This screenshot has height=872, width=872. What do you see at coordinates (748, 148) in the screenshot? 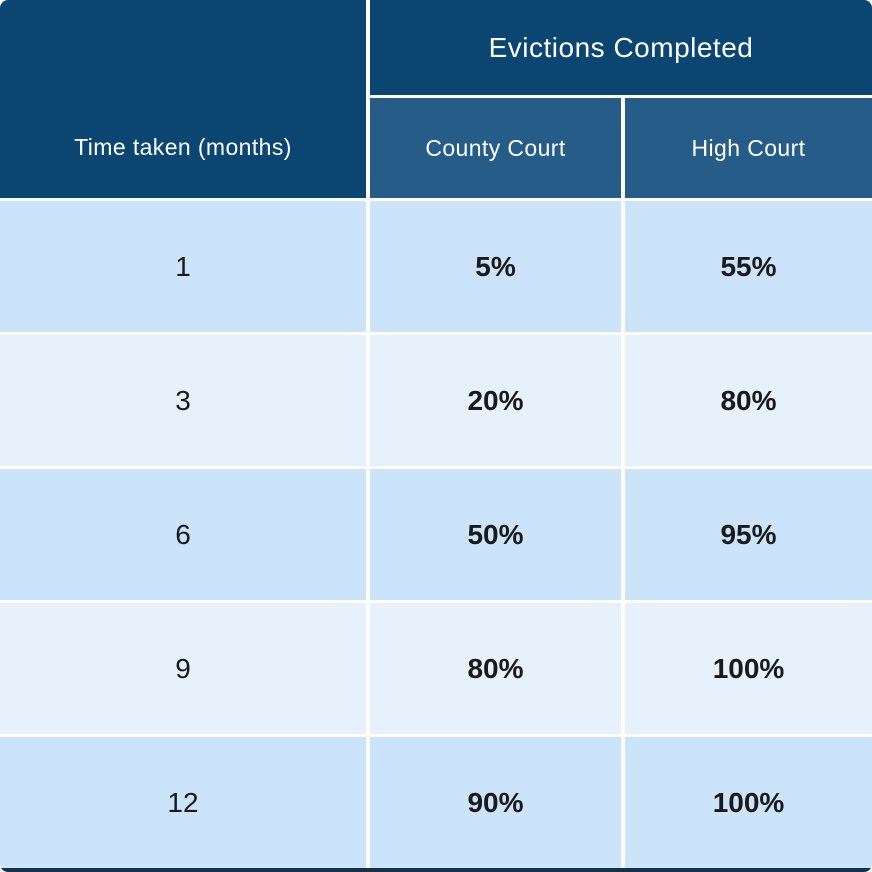
I see `column-header-high-court: High Court` at bounding box center [748, 148].